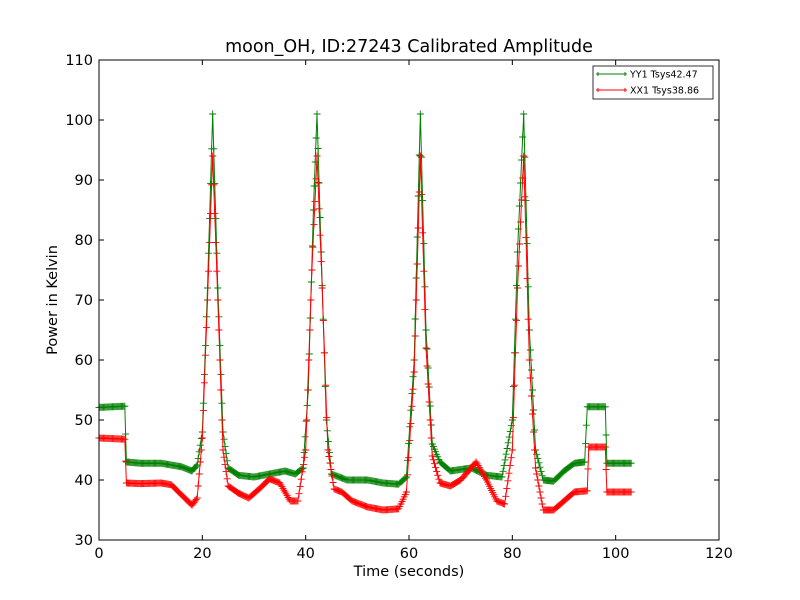 The height and width of the screenshot is (600, 800). Describe the element at coordinates (512, 554) in the screenshot. I see `x-tick-label: 80` at that location.